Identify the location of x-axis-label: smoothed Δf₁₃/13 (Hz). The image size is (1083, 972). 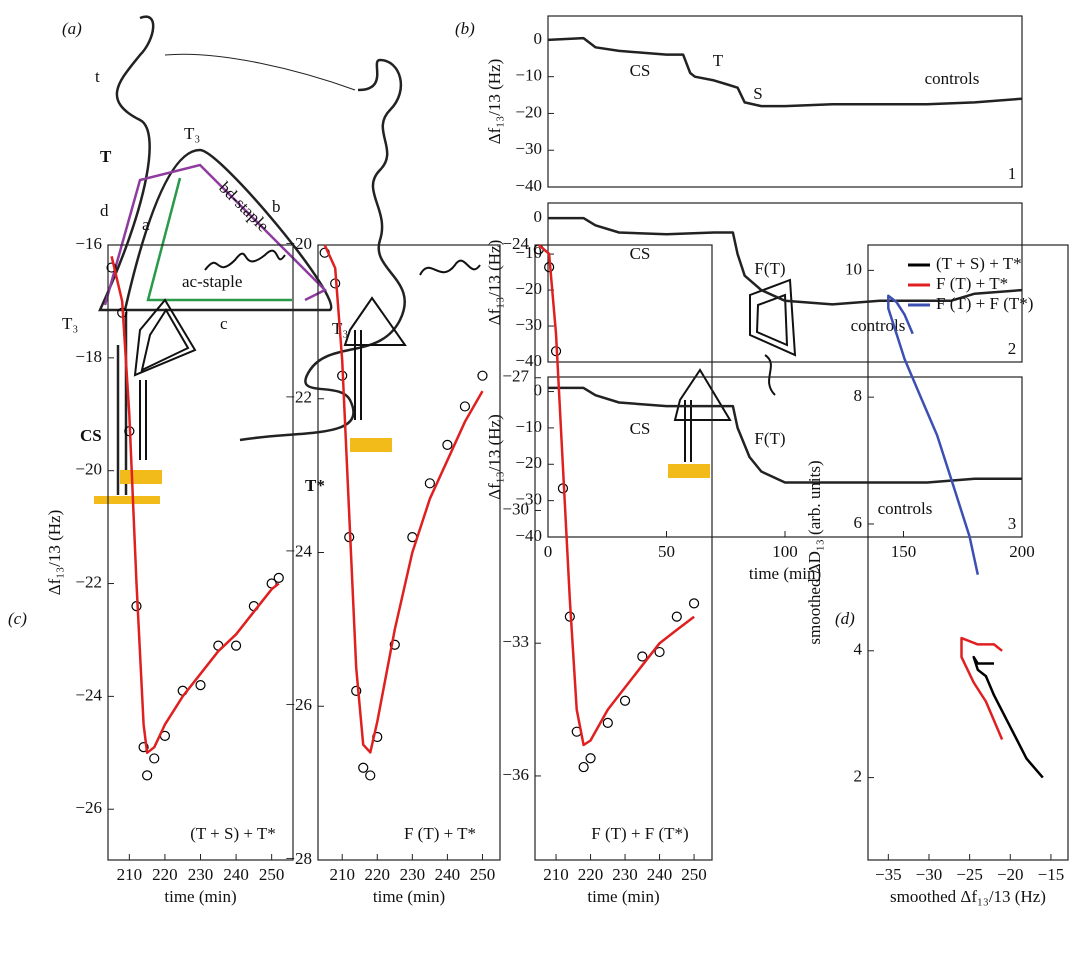
(968, 896).